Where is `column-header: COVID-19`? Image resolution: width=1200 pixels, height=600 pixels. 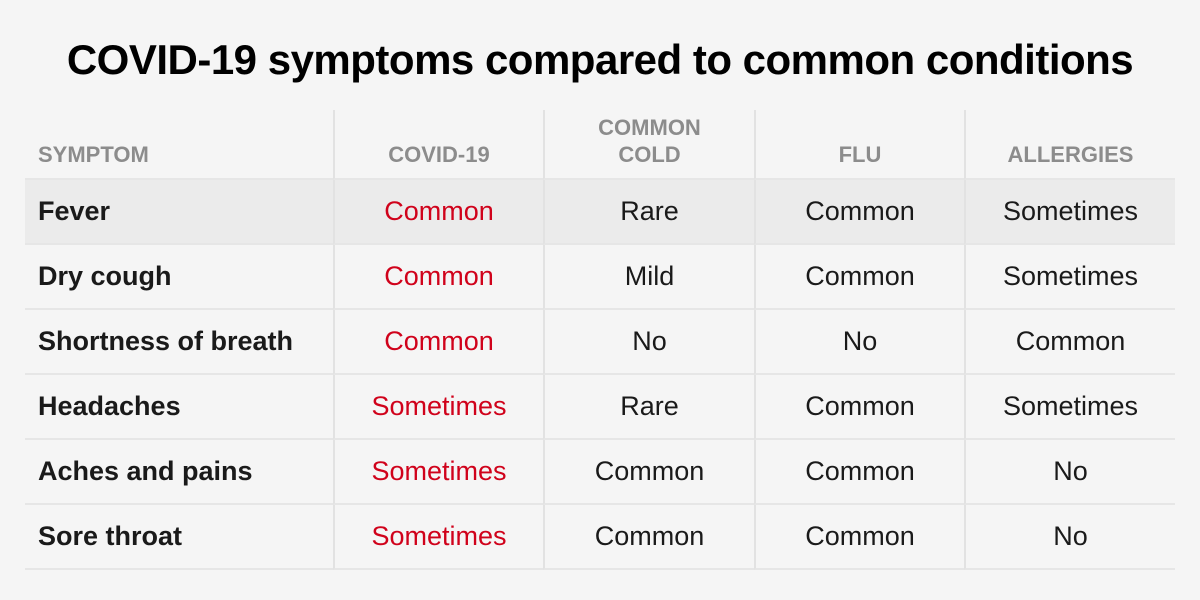
column-header: COVID-19 is located at coordinates (438, 145).